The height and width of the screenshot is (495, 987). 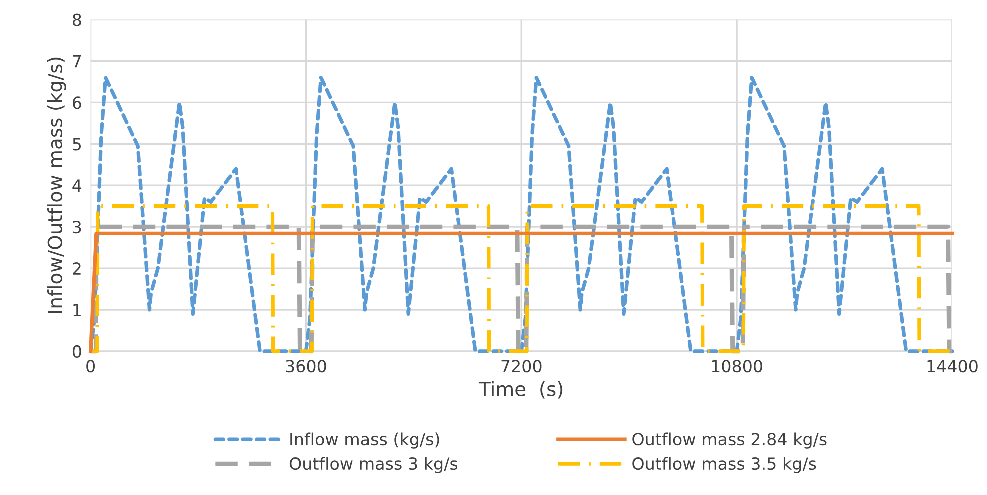 What do you see at coordinates (365, 440) in the screenshot?
I see `legend-label: Inflow mass (kg/s)` at bounding box center [365, 440].